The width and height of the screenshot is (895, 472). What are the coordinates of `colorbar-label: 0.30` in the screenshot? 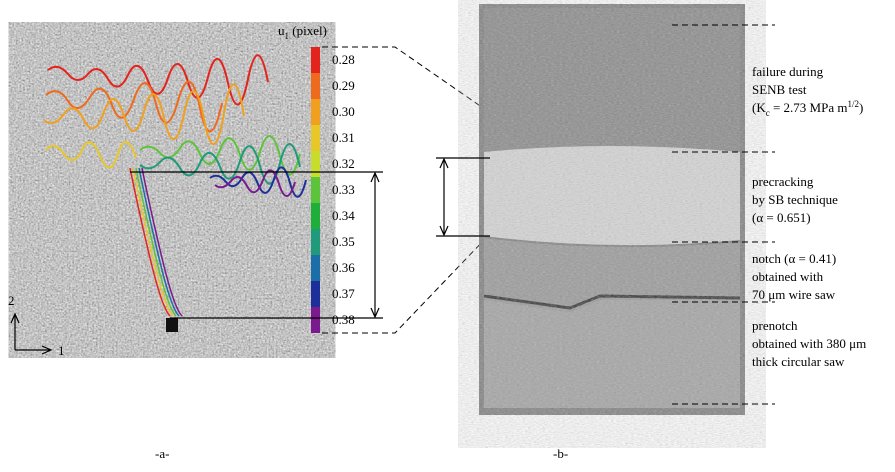 It's located at (343, 111).